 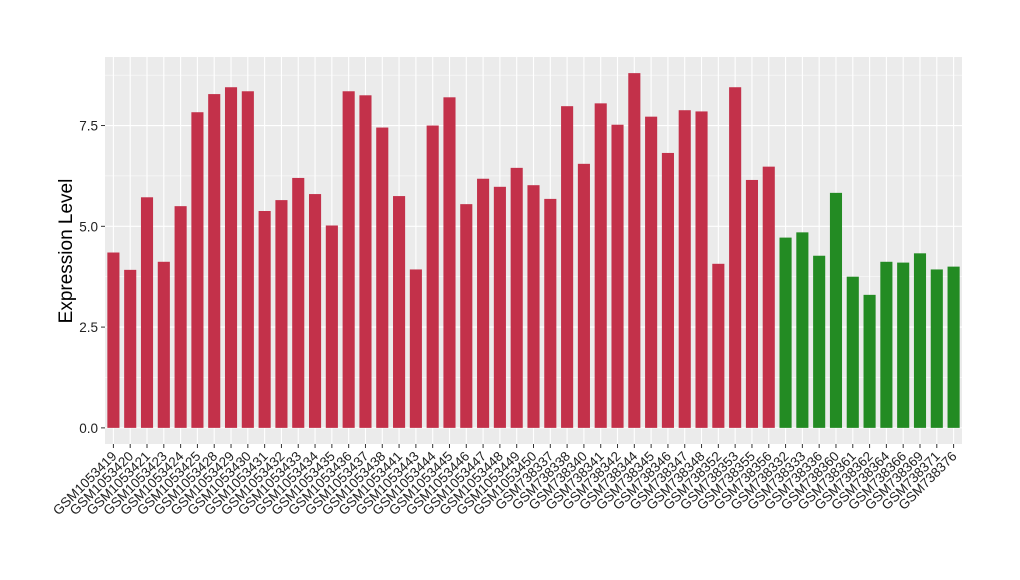 What do you see at coordinates (701, 269) in the screenshot?
I see `bar-GSM738348` at bounding box center [701, 269].